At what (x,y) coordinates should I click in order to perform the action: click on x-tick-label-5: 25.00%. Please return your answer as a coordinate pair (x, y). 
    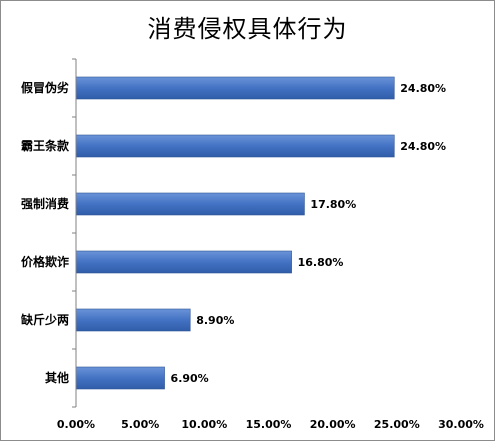
    Looking at the image, I should click on (397, 424).